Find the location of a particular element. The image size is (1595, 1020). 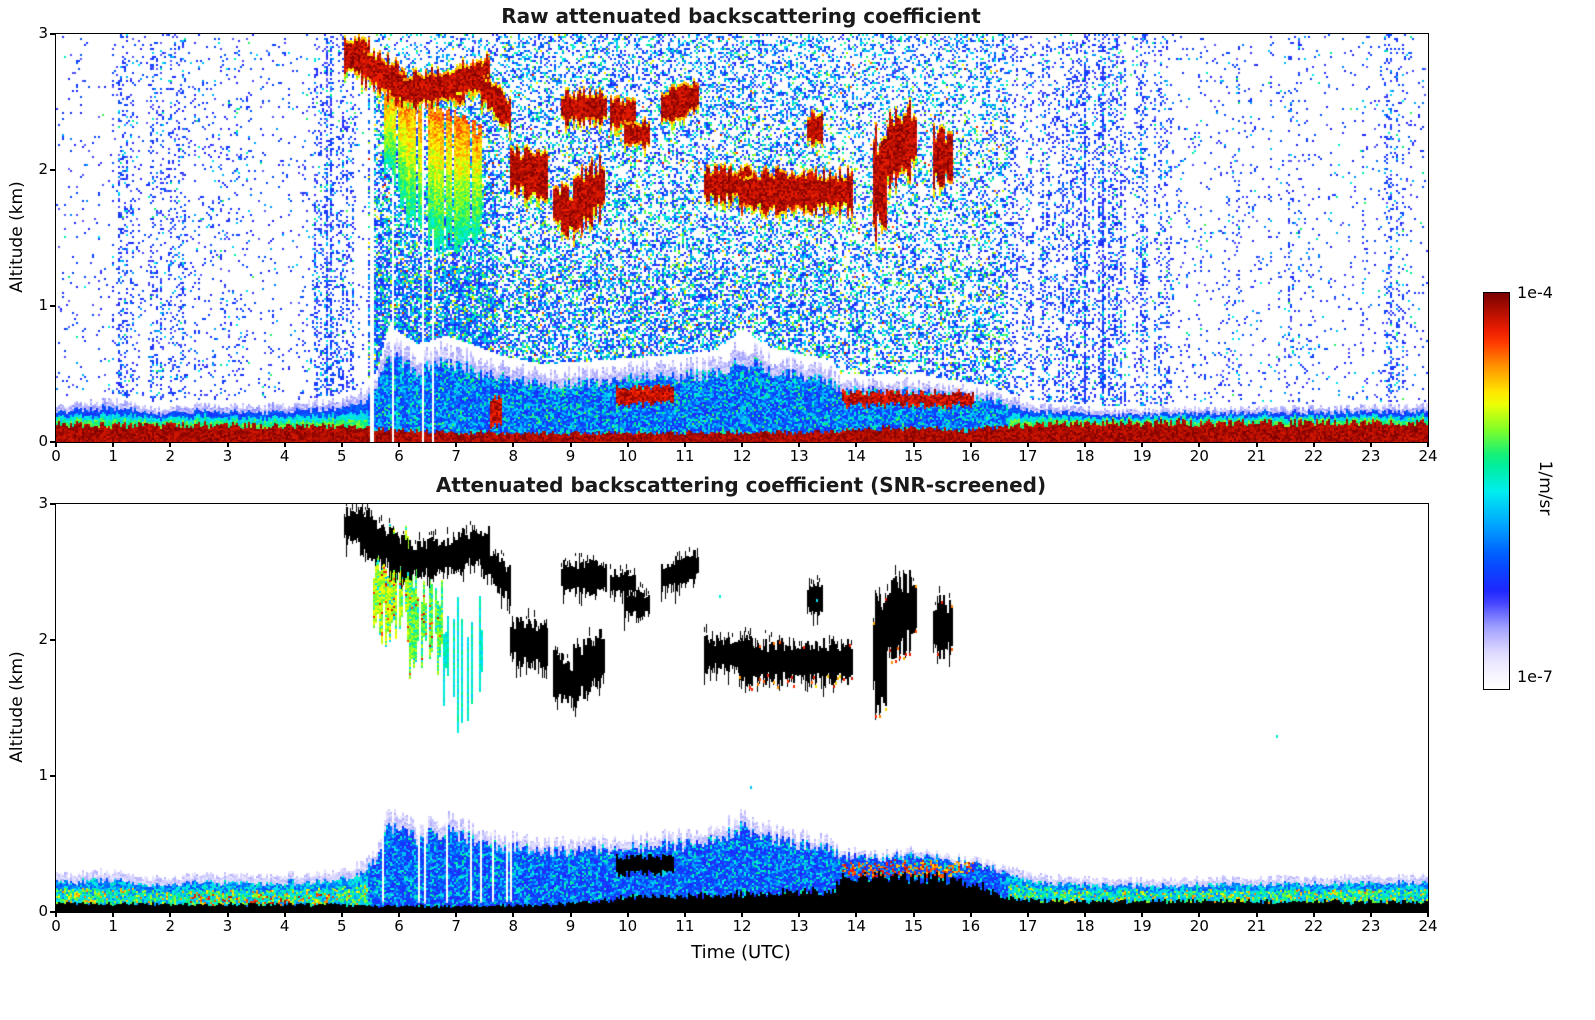

x-tick-label: 2 is located at coordinates (170, 456).